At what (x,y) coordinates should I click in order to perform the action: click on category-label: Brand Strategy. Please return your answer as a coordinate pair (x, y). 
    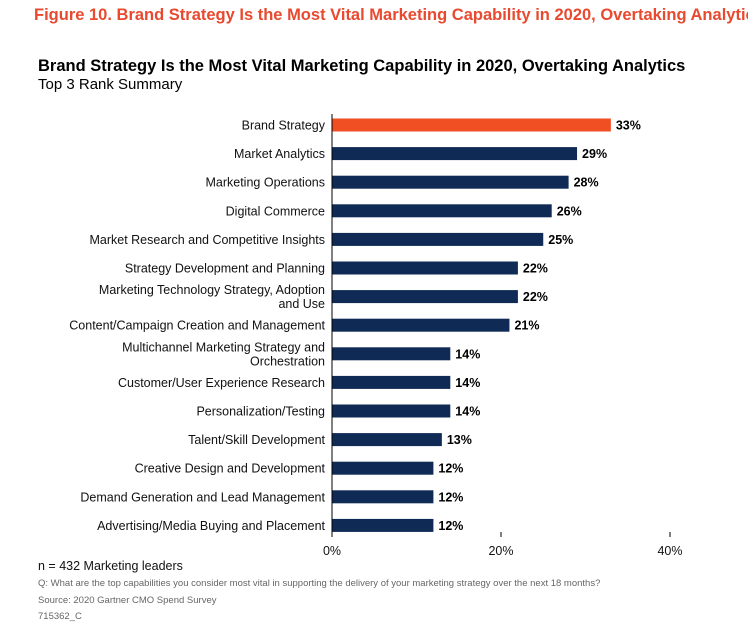
    Looking at the image, I should click on (284, 126).